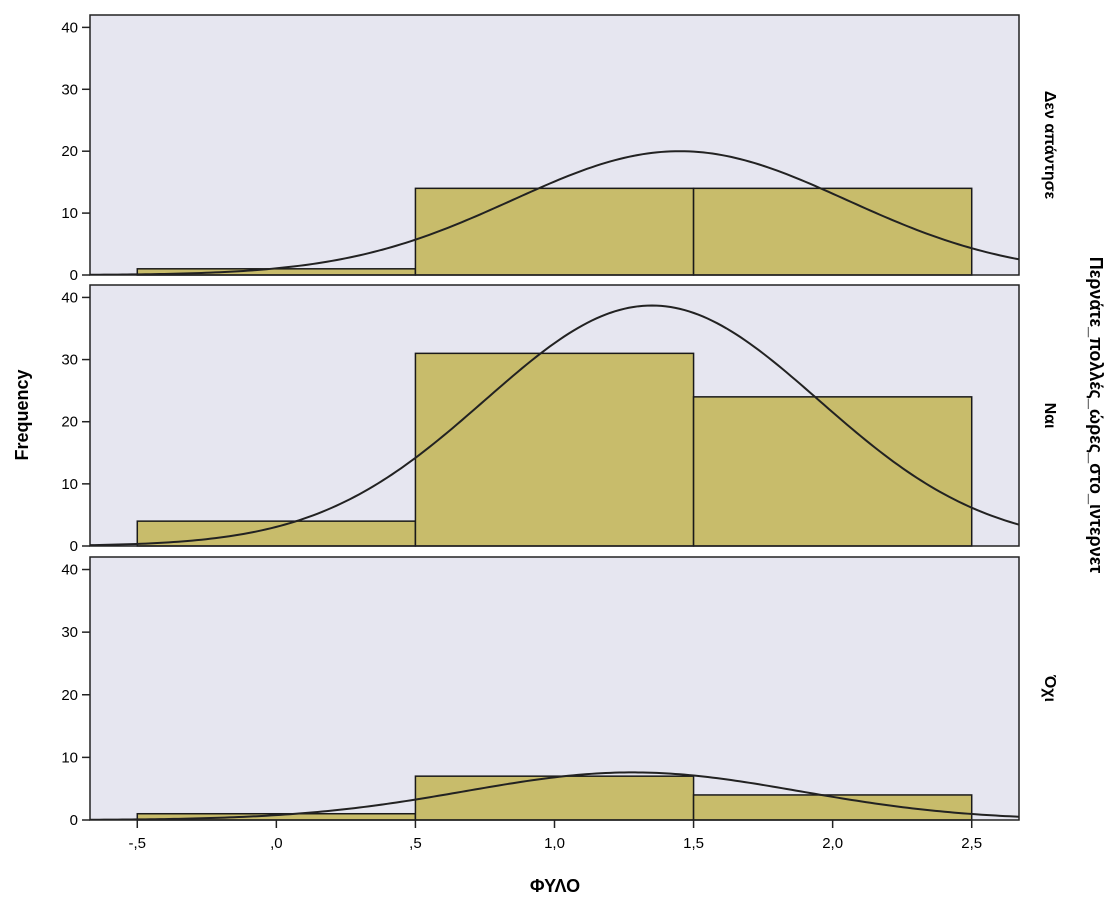 Image resolution: width=1113 pixels, height=901 pixels. Describe the element at coordinates (1049, 416) in the screenshot. I see `panel-label: Ναι` at that location.